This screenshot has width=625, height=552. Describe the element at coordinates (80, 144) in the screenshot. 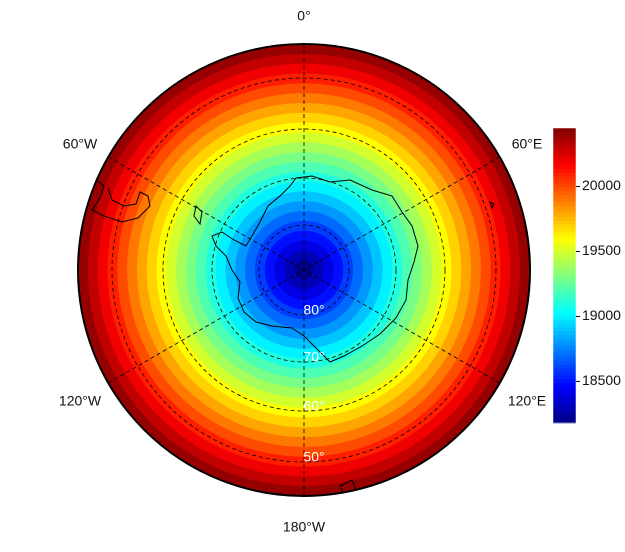

I see `meridian-label: 60°W` at that location.